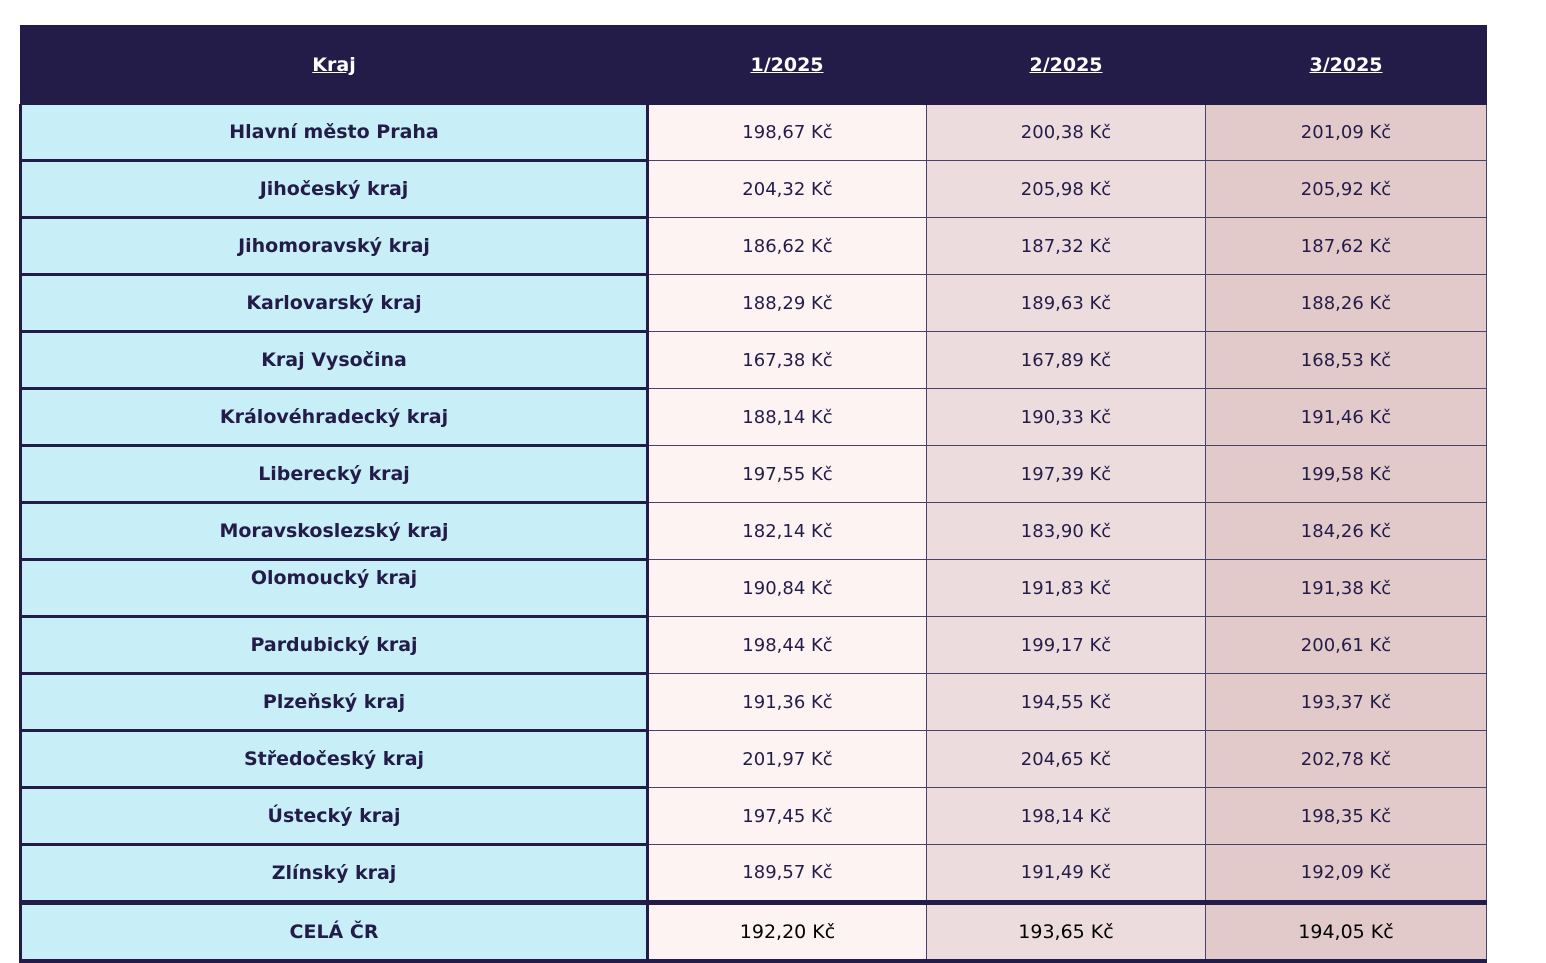 Image resolution: width=1546 pixels, height=963 pixels. Describe the element at coordinates (1066, 759) in the screenshot. I see `value-cell-month-2: 204,65 Kč` at that location.